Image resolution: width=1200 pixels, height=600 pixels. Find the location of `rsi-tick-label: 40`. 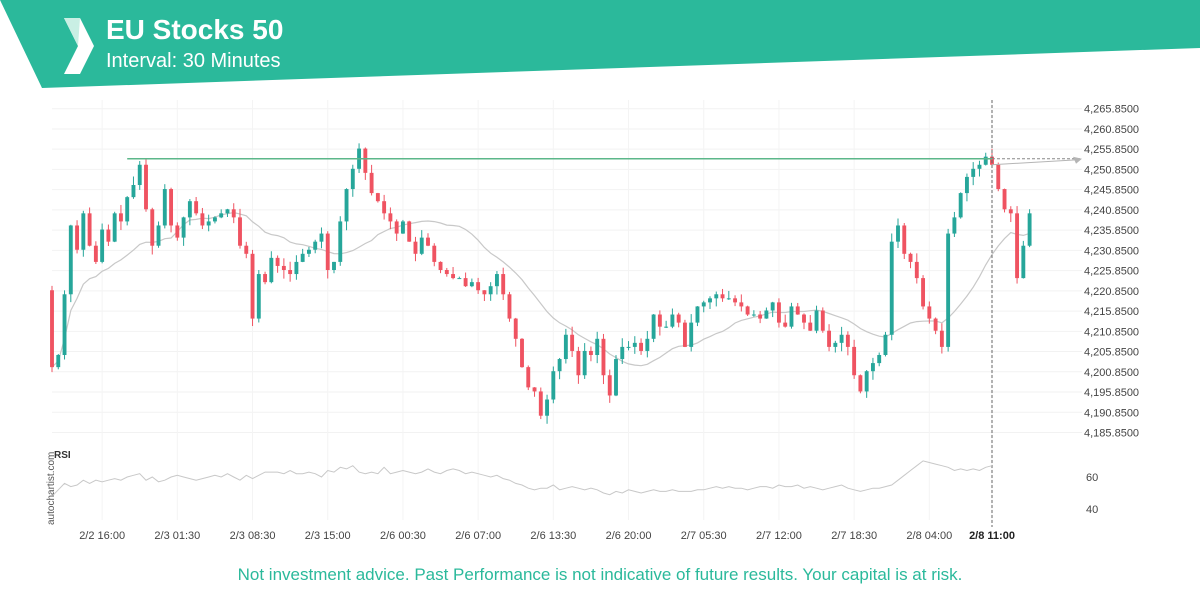

rsi-tick-label: 40 is located at coordinates (1092, 510).